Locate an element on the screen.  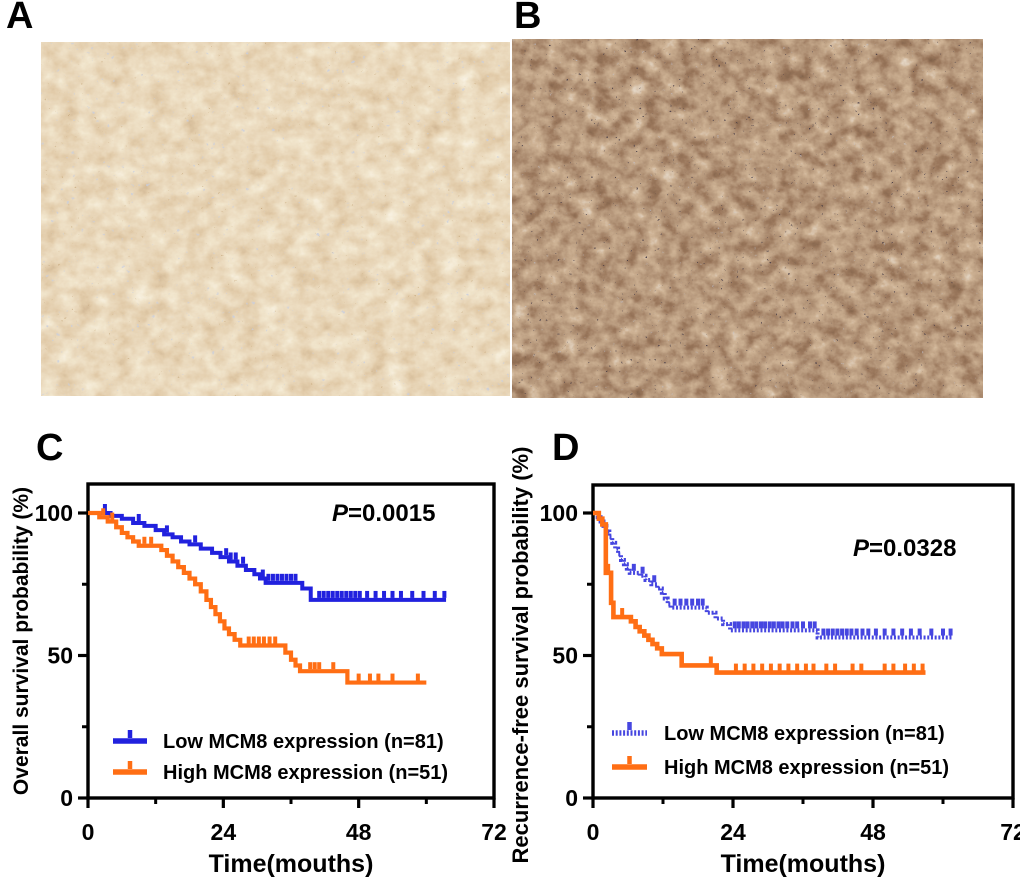
panel-label-c: C is located at coordinates (50, 448).